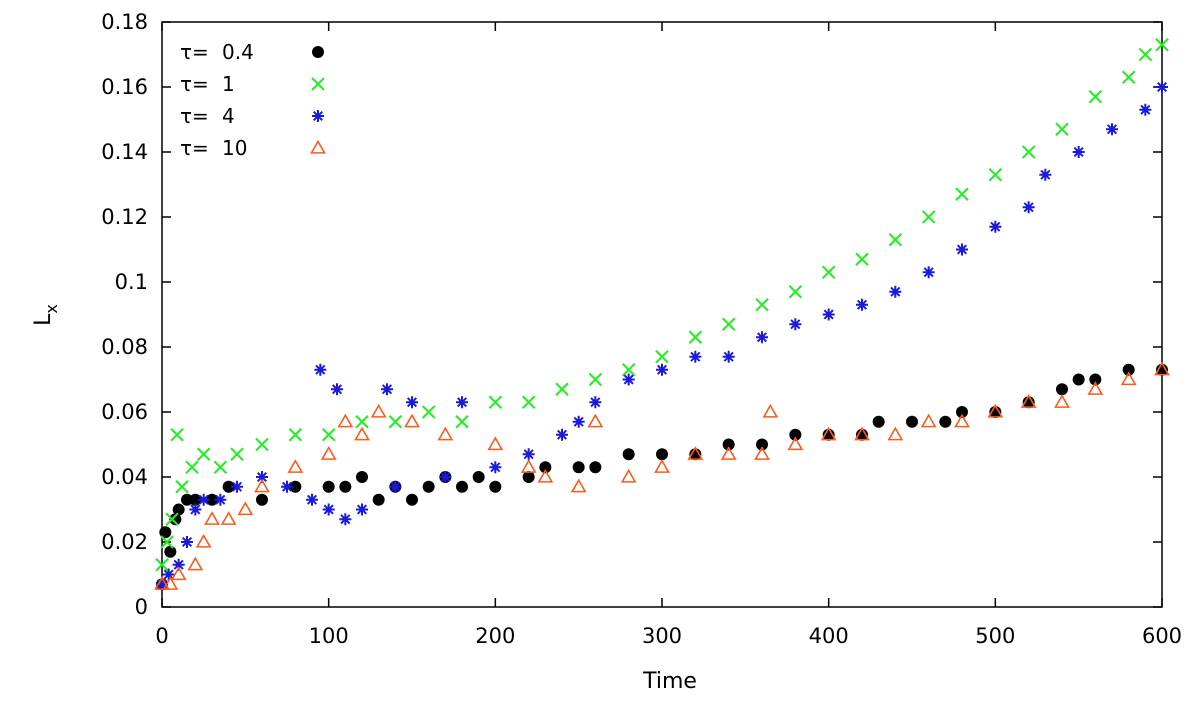  What do you see at coordinates (124, 412) in the screenshot?
I see `y-tick-label: 0.06` at bounding box center [124, 412].